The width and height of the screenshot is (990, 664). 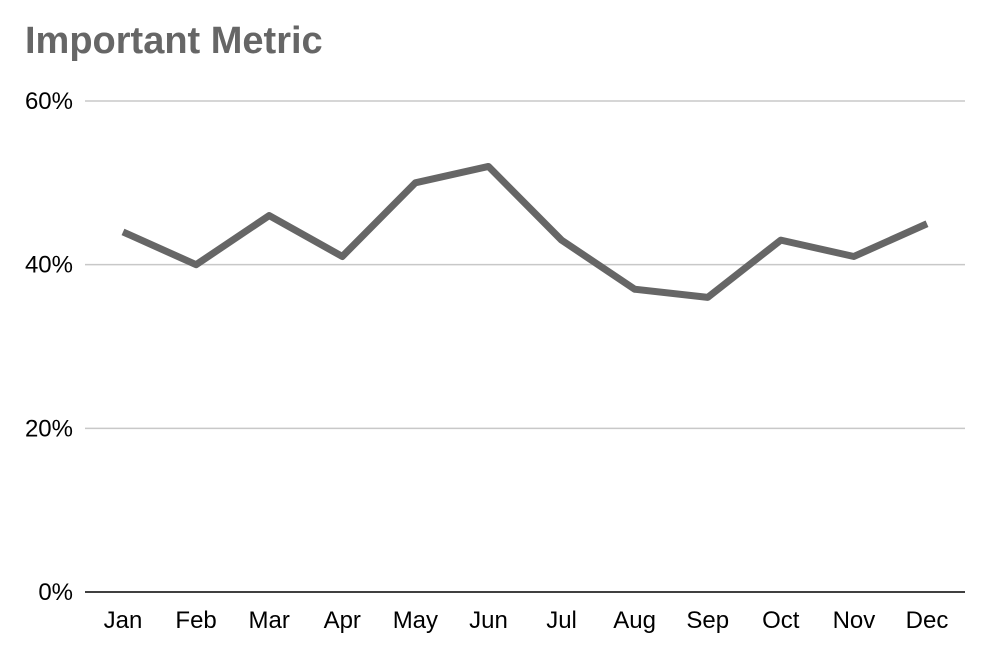 What do you see at coordinates (49, 347) in the screenshot?
I see `y-axis-ticks: 0% 20% 40% 60%` at bounding box center [49, 347].